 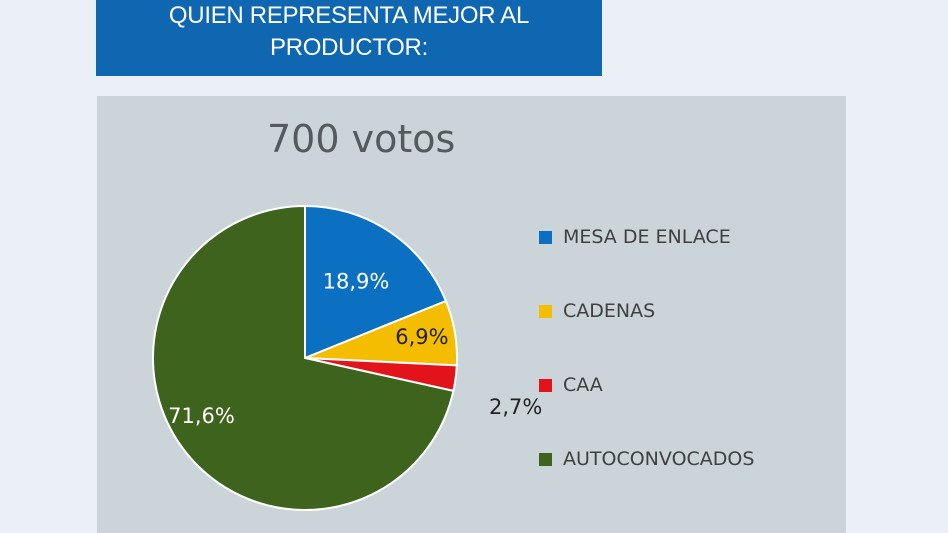 What do you see at coordinates (349, 47) in the screenshot?
I see `banner-title-line-2: PRODUCTOR:` at bounding box center [349, 47].